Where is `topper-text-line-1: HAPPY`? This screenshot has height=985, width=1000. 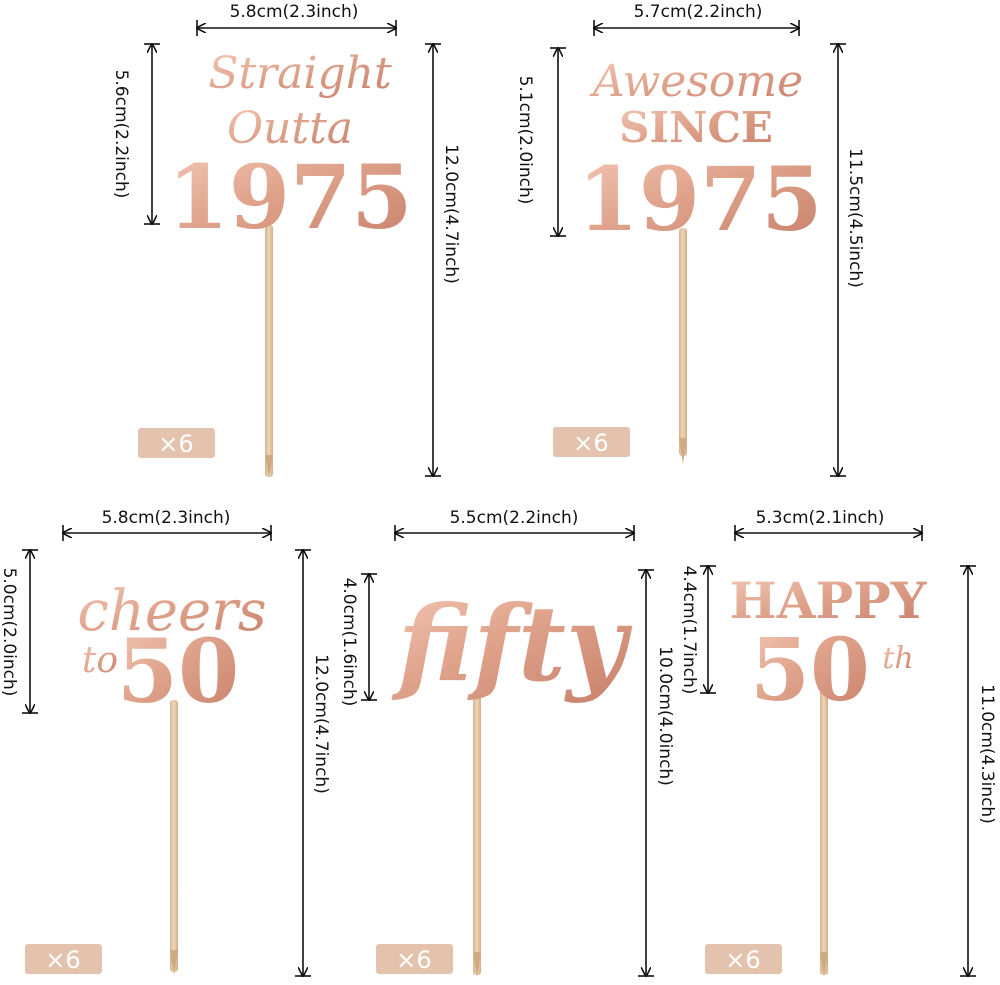
topper-text-line-1: HAPPY is located at coordinates (829, 600).